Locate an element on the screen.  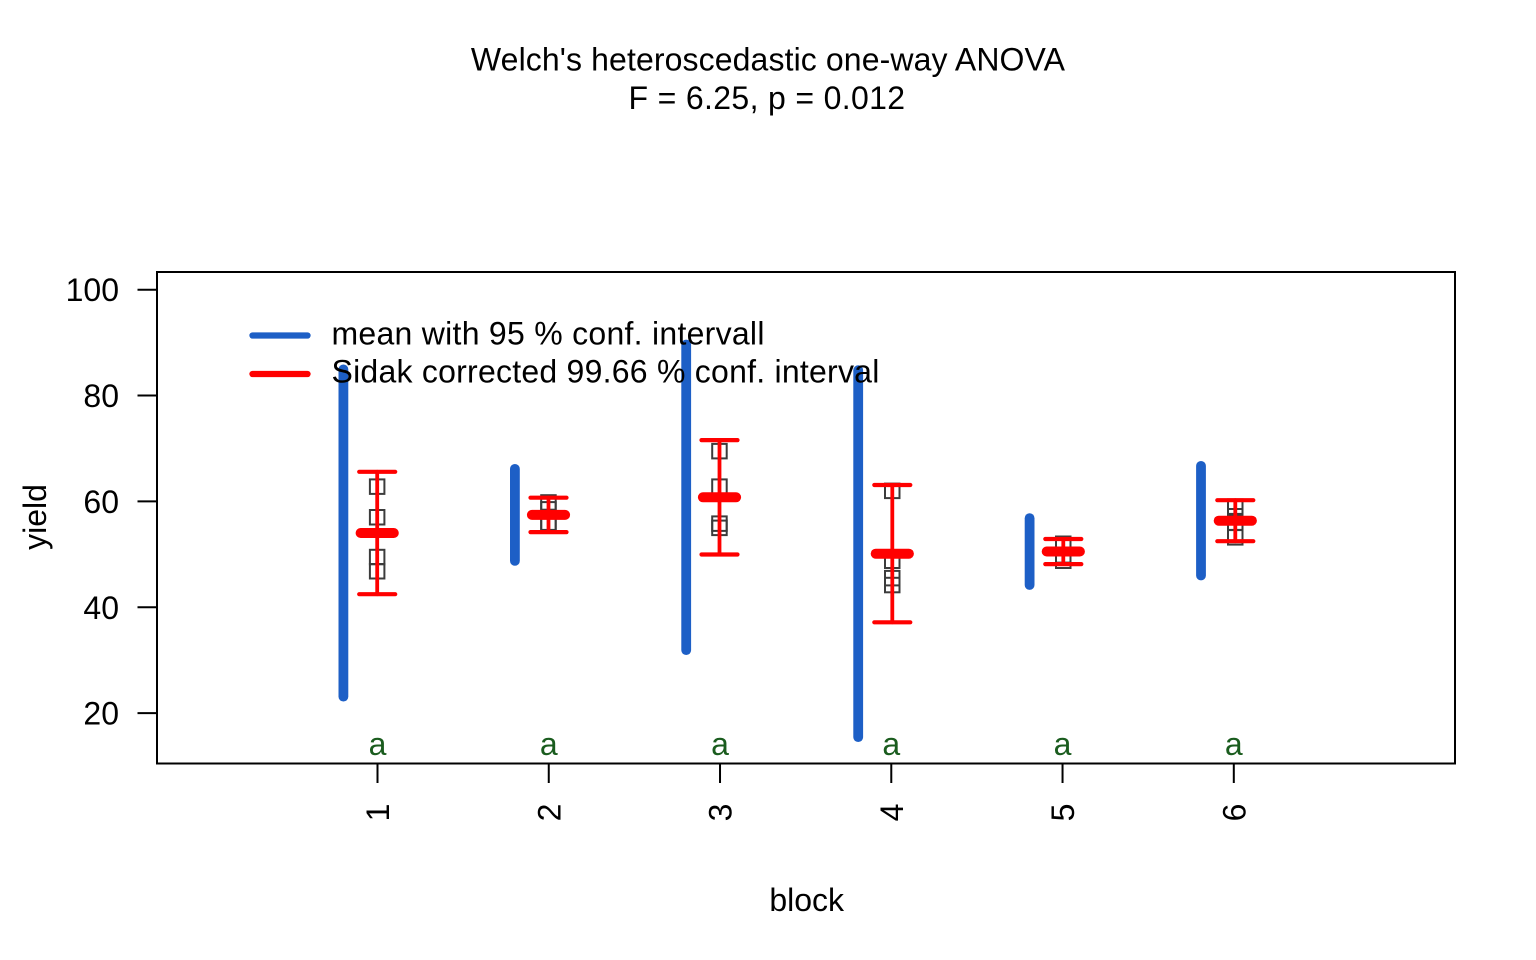
svg-text: 20 is located at coordinates (101, 714).